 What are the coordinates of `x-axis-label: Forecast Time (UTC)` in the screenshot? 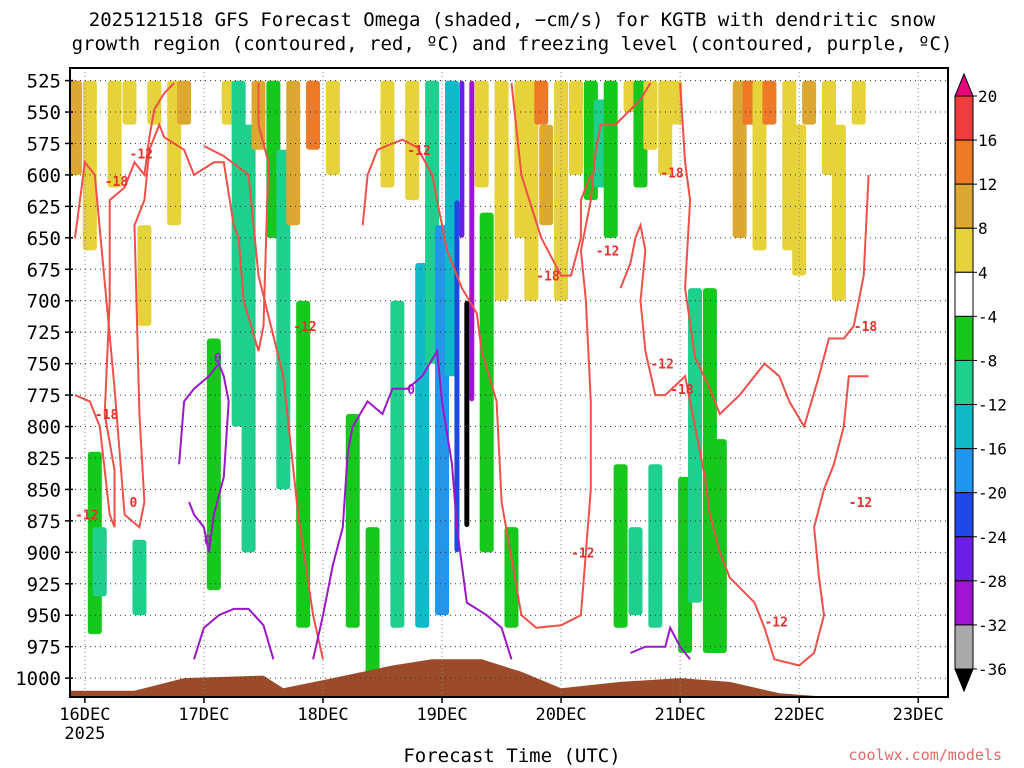 It's located at (512, 756).